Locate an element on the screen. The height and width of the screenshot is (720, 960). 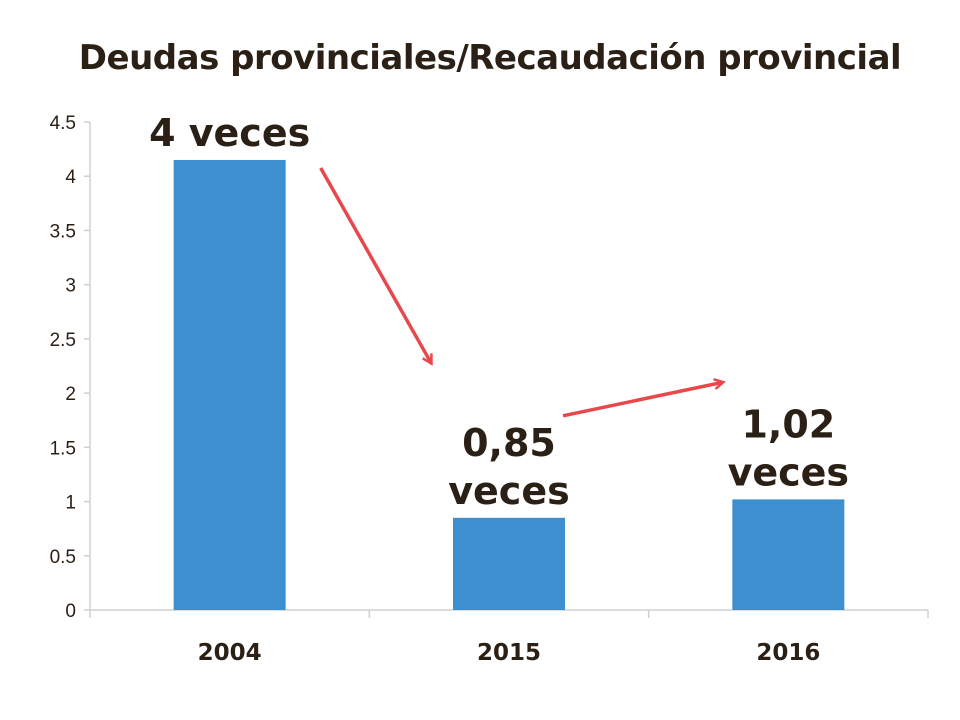
y-tick-label: 4 is located at coordinates (70, 177).